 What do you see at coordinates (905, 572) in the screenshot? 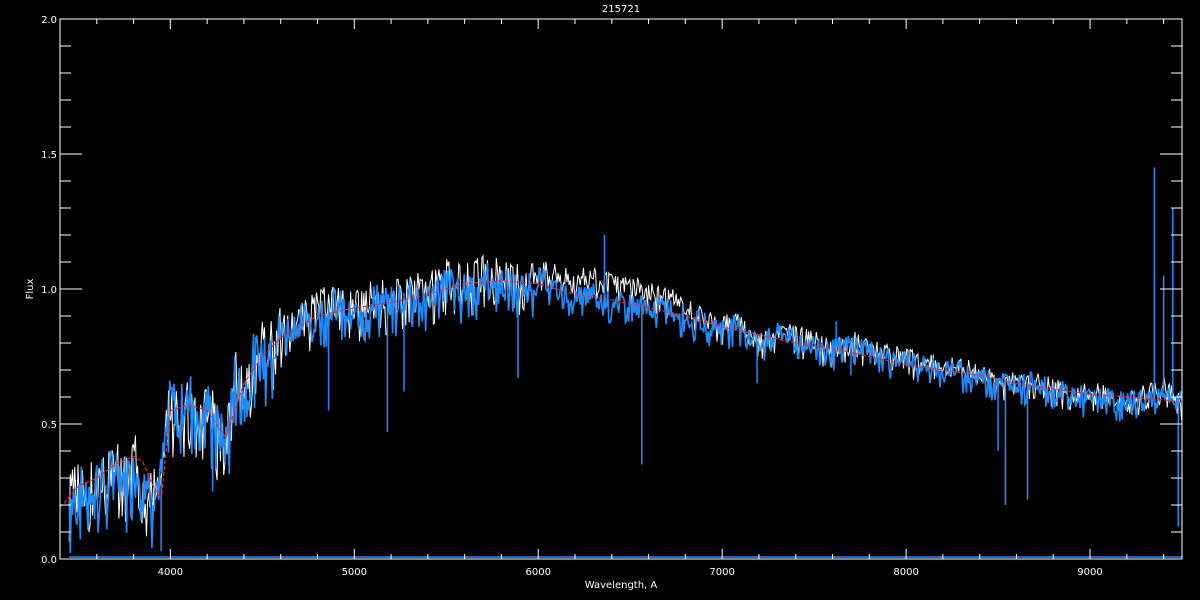
I see `x-tick-label: 8000` at bounding box center [905, 572].